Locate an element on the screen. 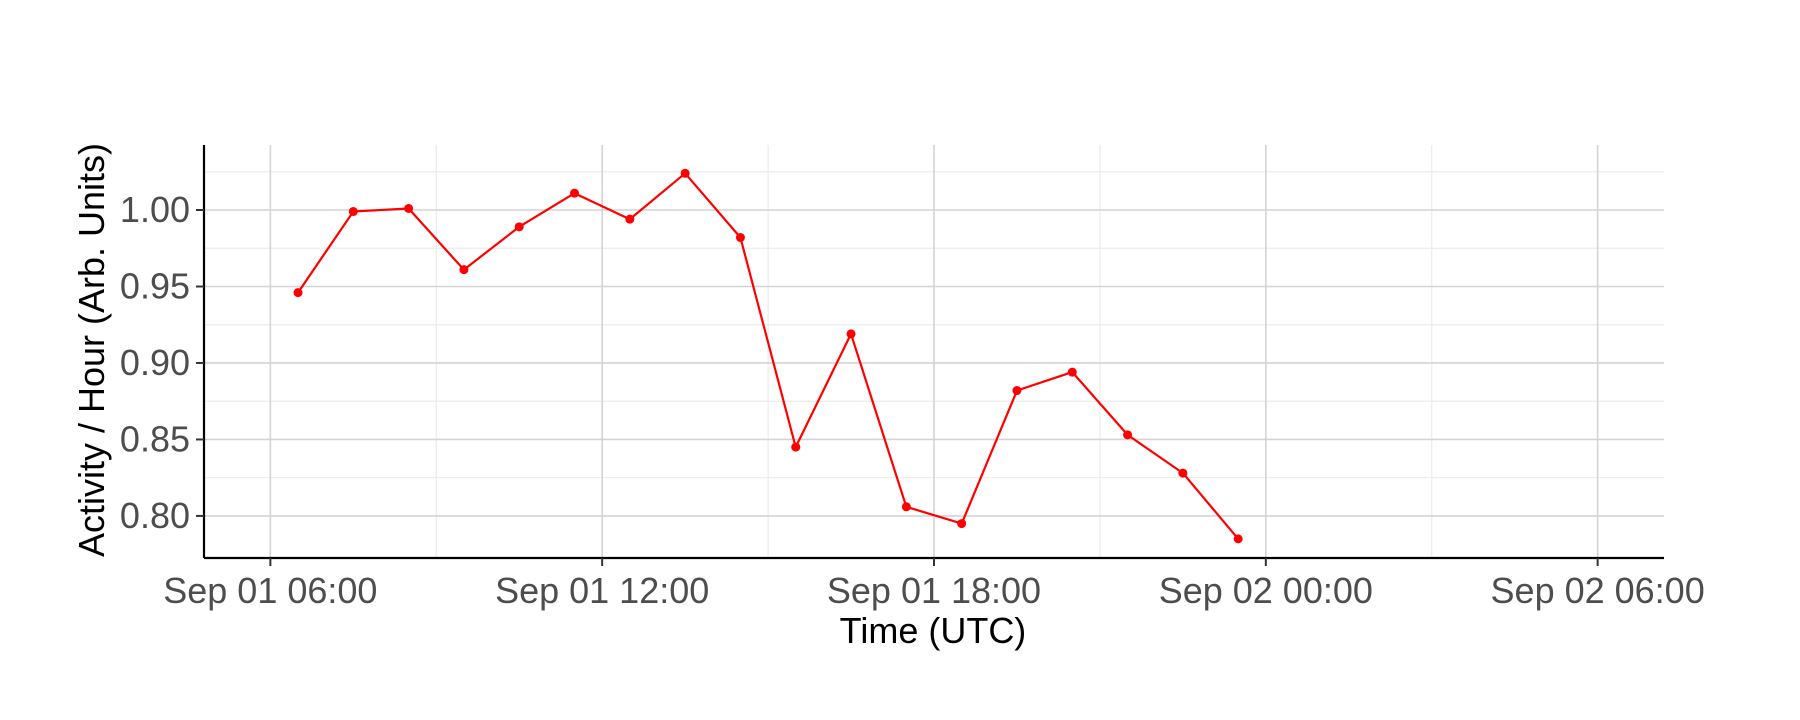 This screenshot has height=720, width=1800. x-tick-label: Sep 01 12:00 is located at coordinates (602, 590).